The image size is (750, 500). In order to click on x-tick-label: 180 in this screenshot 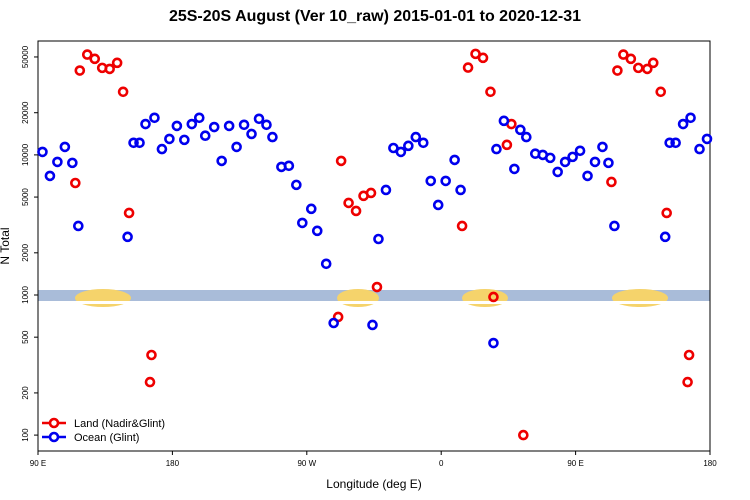, I will do `click(173, 463)`.